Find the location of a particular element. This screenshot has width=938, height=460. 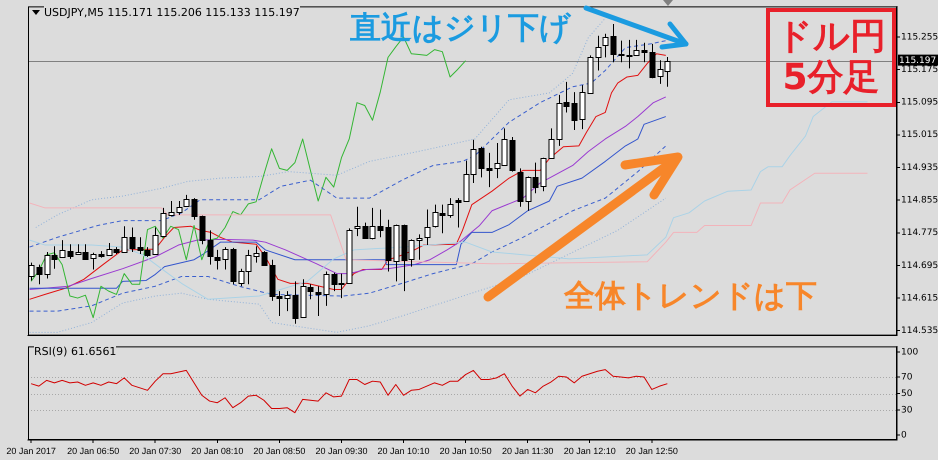

x-tick-label: 20 Jan 06:50 is located at coordinates (93, 451).